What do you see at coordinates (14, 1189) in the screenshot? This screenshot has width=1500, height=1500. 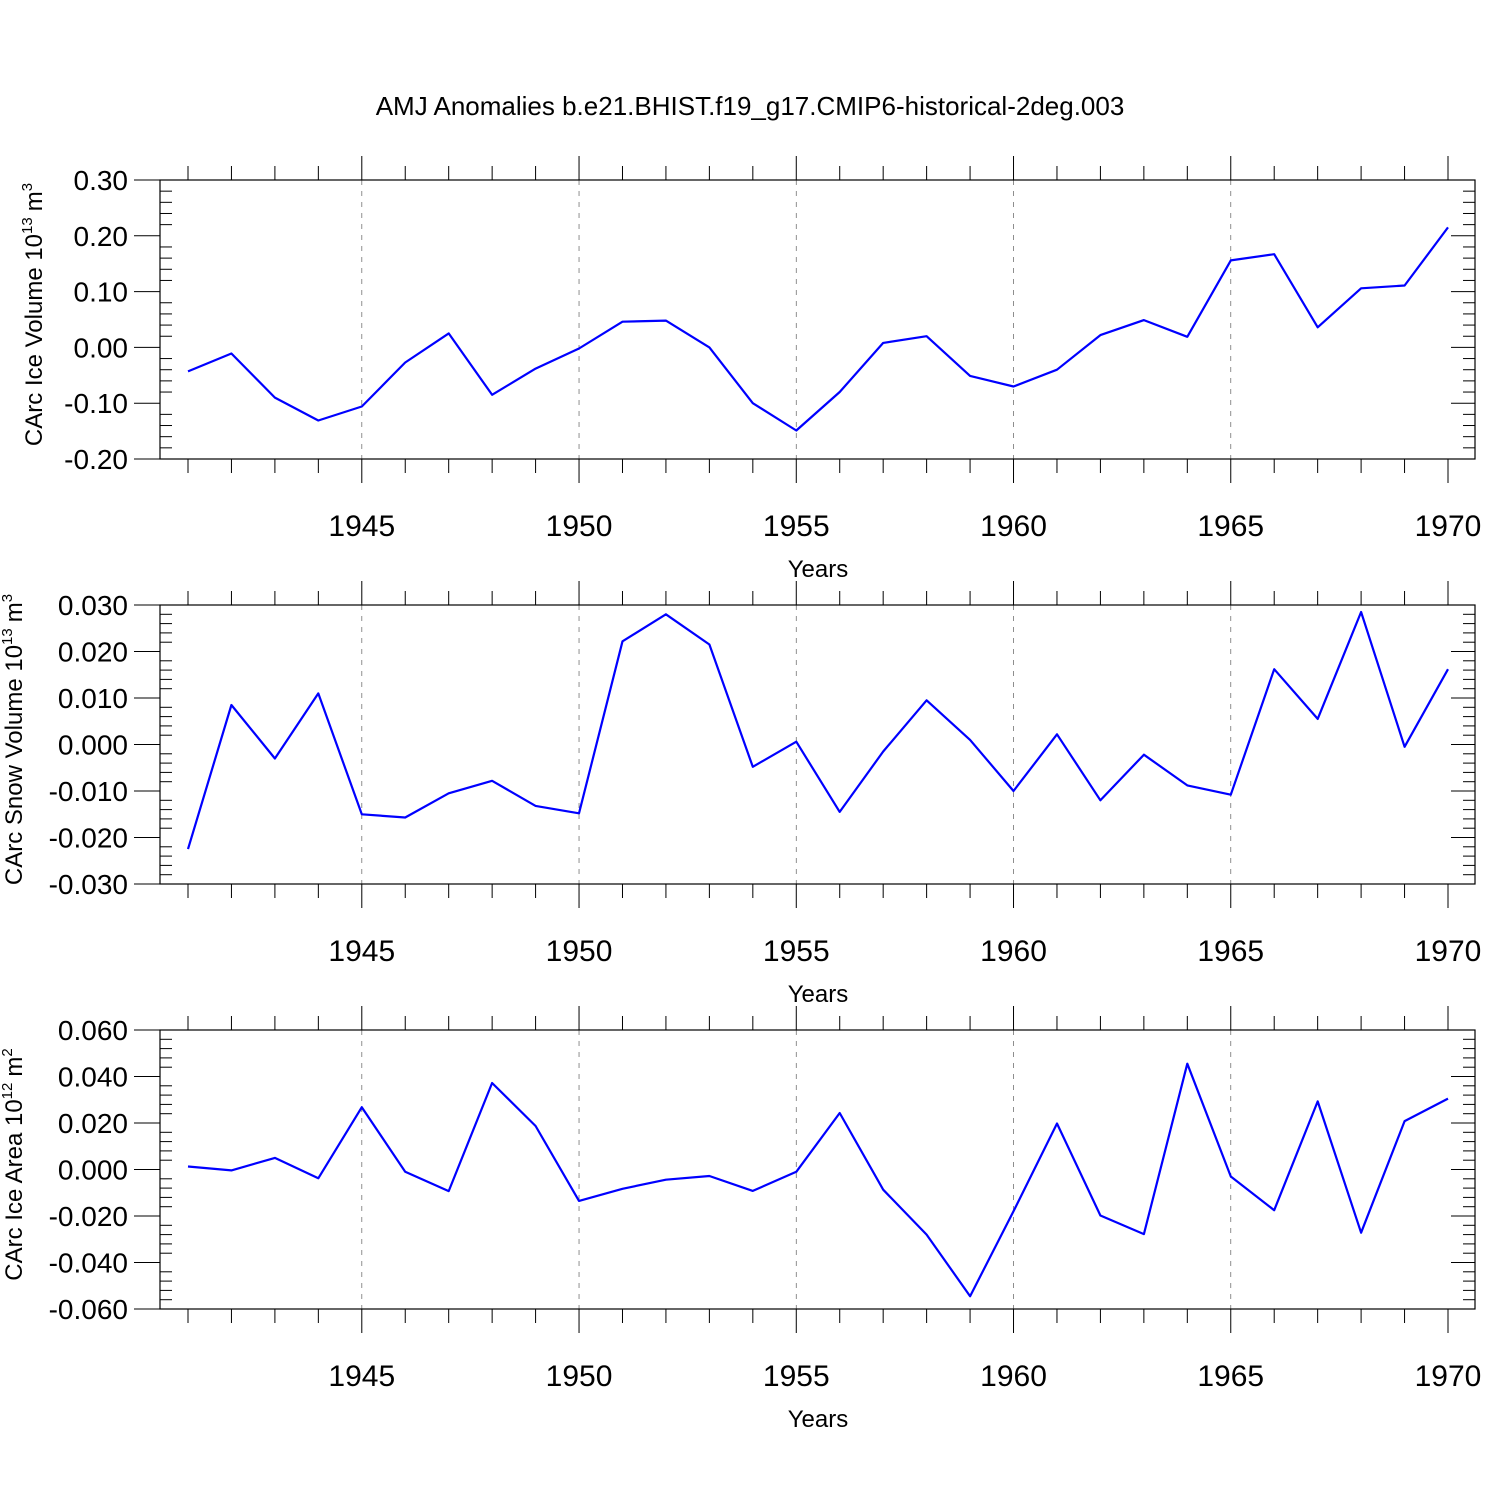 I see `y-axis-label-text: CArc Ice Area 10` at bounding box center [14, 1189].